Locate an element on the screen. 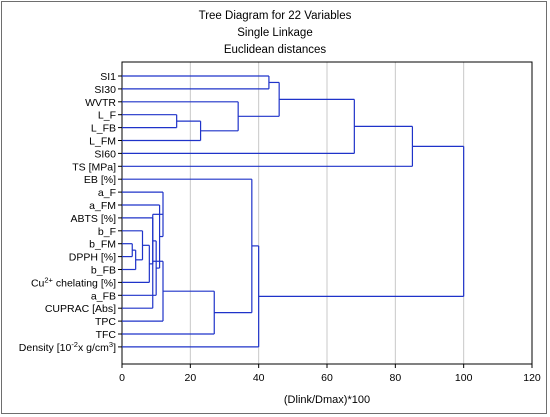  chart-subtitle-linkage: Single Linkage is located at coordinates (275, 33).